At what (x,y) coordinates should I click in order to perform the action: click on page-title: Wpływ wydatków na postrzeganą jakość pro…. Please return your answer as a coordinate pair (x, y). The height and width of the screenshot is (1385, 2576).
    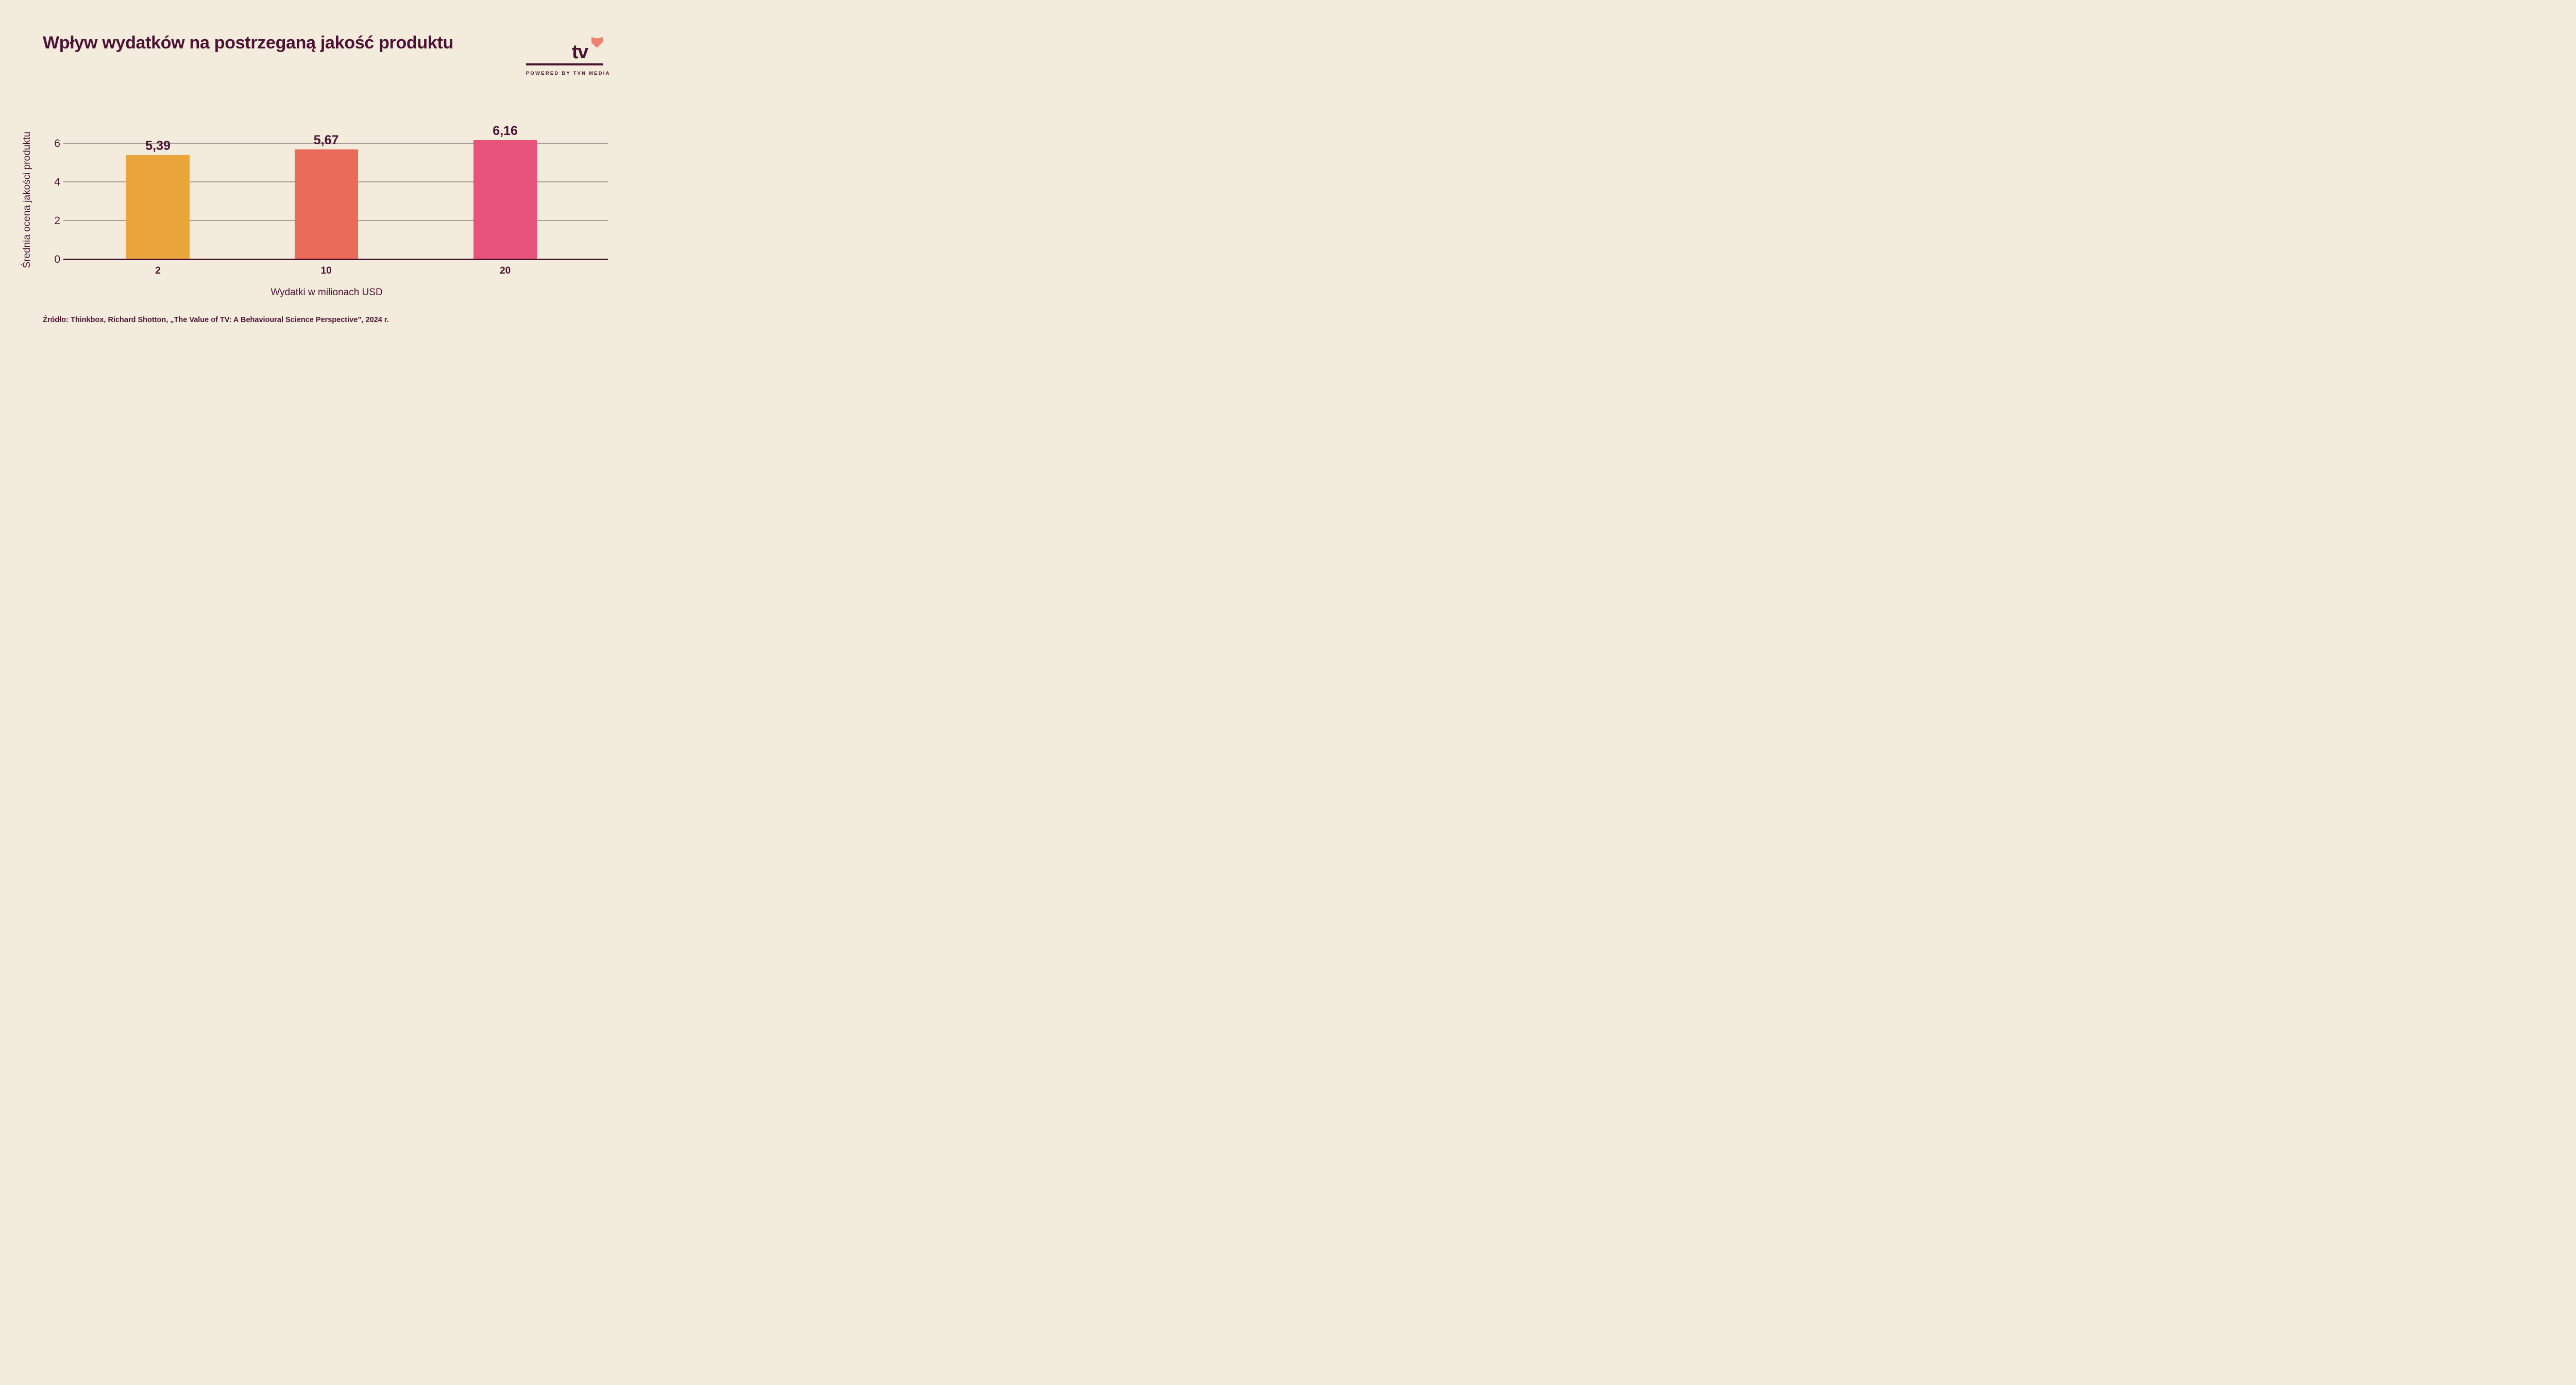
    Looking at the image, I should click on (248, 43).